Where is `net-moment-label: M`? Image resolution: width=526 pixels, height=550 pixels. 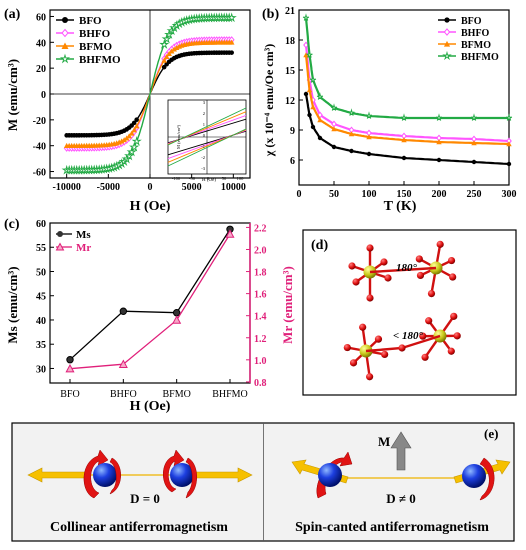 net-moment-label: M is located at coordinates (384, 441).